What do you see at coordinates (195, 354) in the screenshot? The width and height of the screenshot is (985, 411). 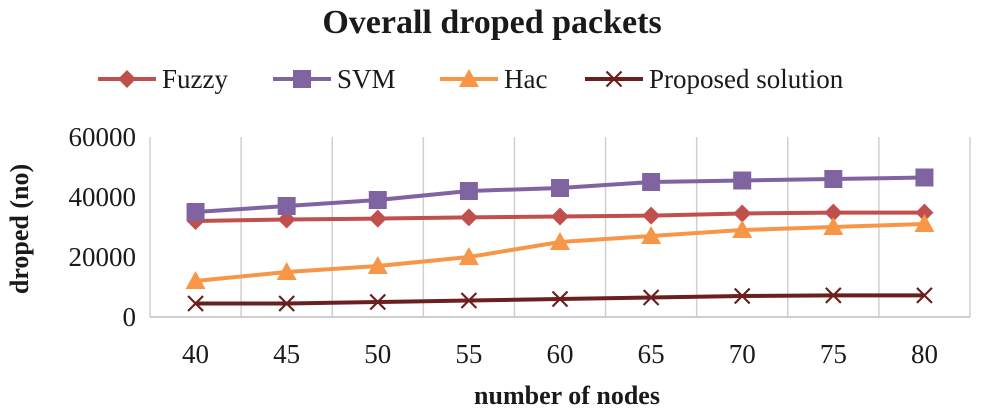 I see `x-tick-label: 40` at bounding box center [195, 354].